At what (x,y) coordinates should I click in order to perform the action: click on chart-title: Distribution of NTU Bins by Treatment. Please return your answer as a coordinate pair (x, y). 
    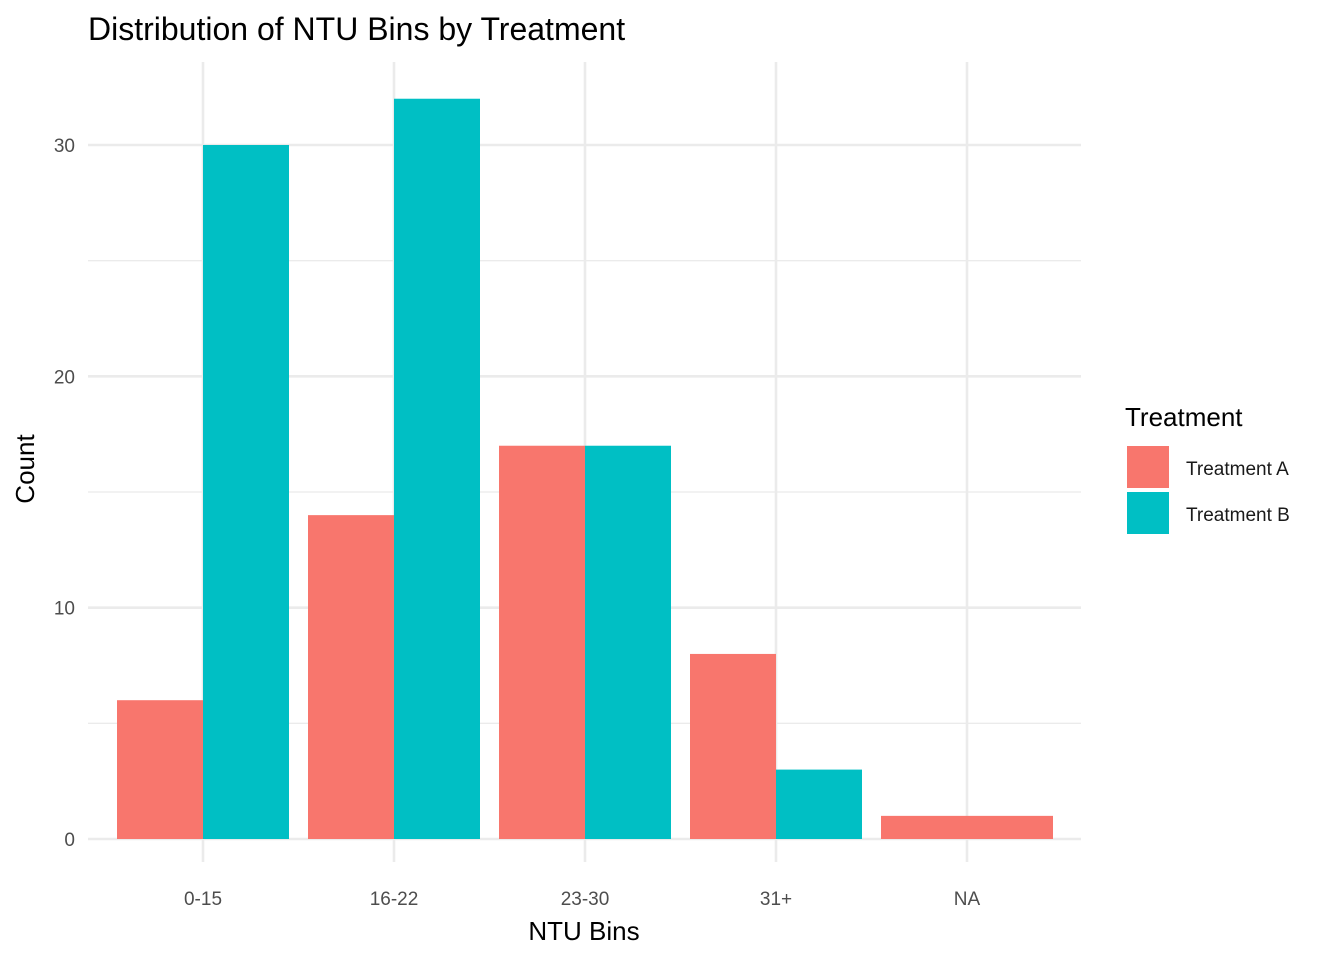
    Looking at the image, I should click on (356, 29).